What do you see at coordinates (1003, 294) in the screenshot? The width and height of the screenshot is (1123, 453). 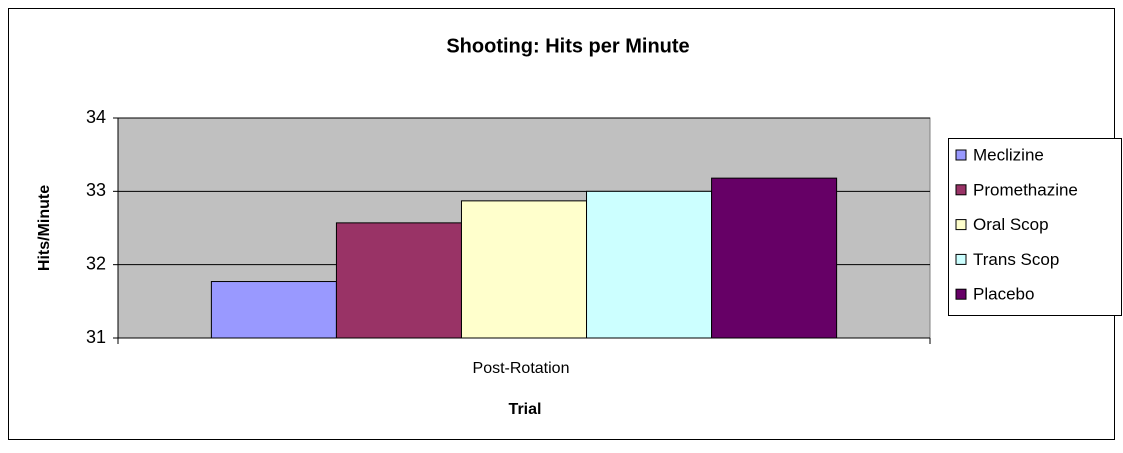 I see `legend-label: Placebo` at bounding box center [1003, 294].